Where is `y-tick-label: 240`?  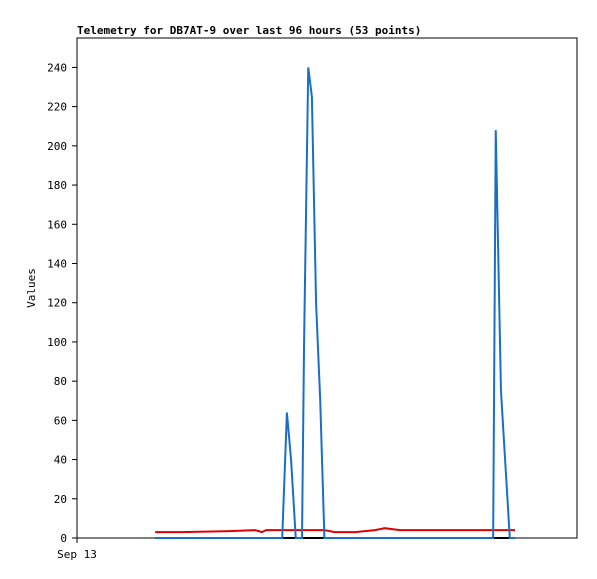 y-tick-label: 240 is located at coordinates (57, 67).